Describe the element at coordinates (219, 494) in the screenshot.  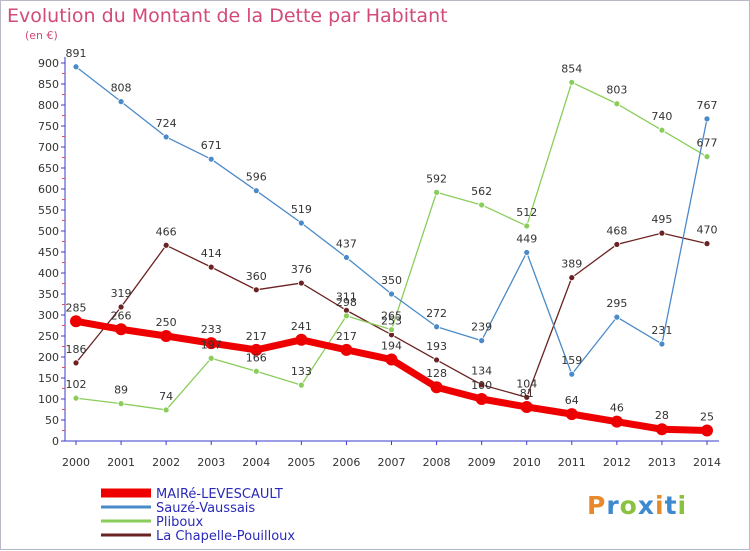
I see `legend-label: MAIRé-LEVESCAULT` at that location.